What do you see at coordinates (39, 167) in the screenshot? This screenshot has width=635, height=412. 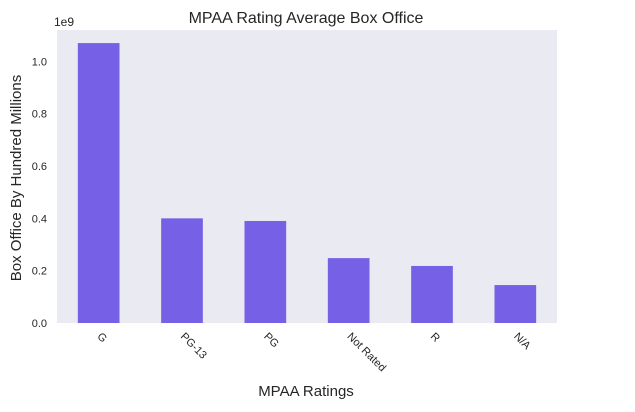 I see `y-tick-label: 0.6` at bounding box center [39, 167].